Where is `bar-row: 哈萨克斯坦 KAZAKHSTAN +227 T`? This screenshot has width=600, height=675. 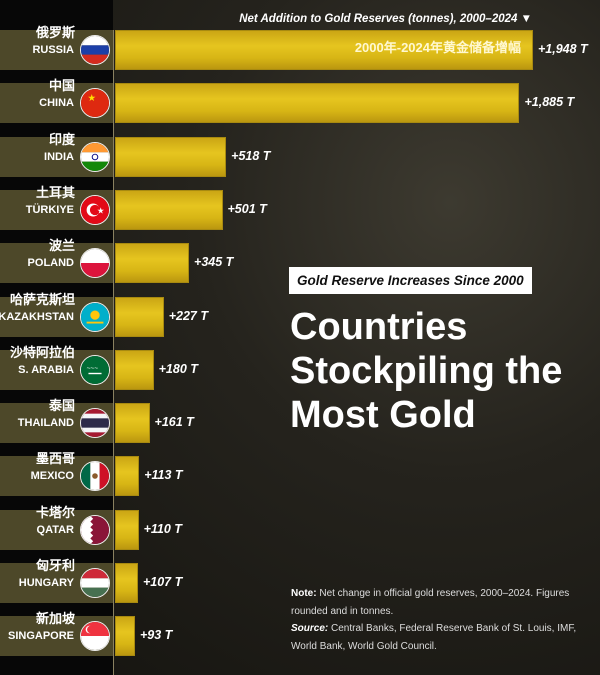
bar-row: 哈萨克斯坦 KAZAKHSTAN +227 T is located at coordinates (300, 314).